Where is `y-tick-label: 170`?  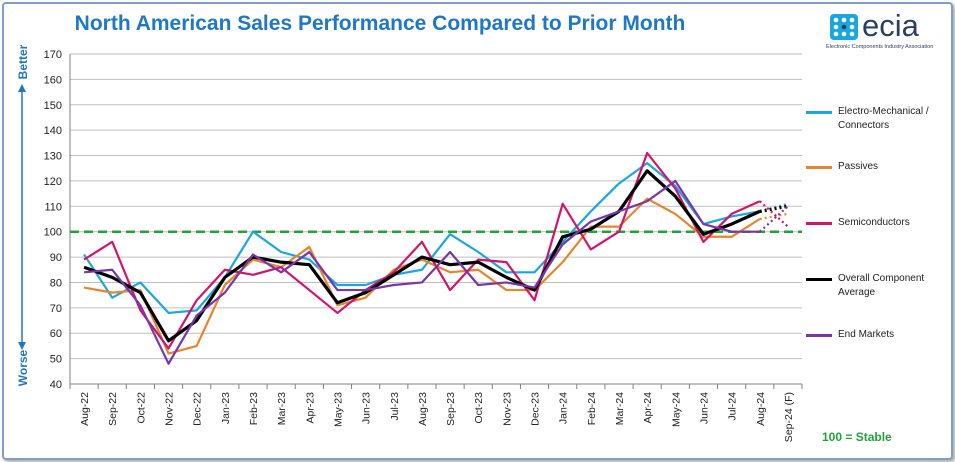
y-tick-label: 170 is located at coordinates (53, 55).